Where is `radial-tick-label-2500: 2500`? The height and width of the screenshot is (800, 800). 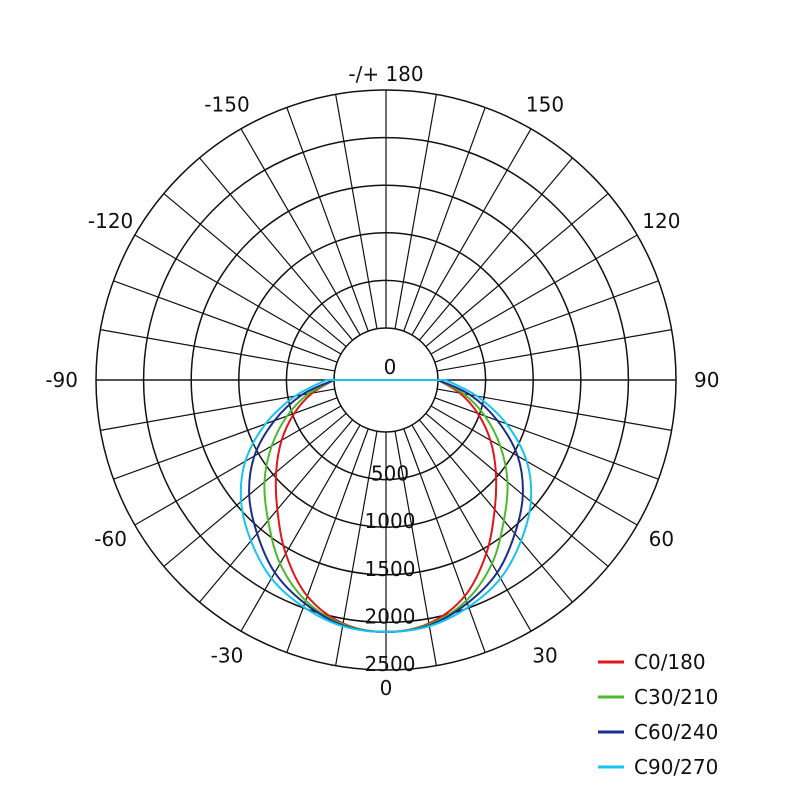 radial-tick-label-2500: 2500 is located at coordinates (390, 664).